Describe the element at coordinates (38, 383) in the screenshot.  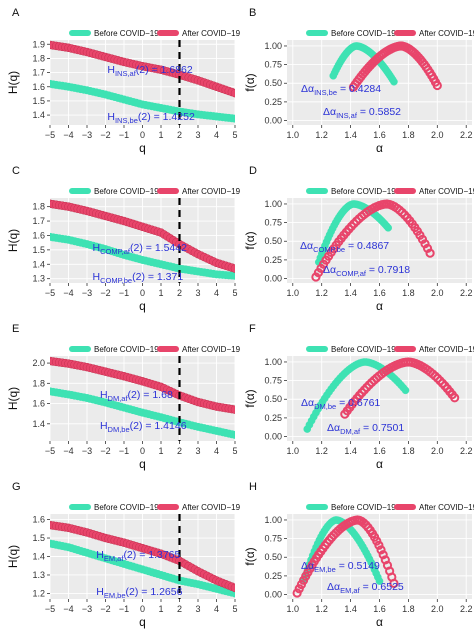
I see `y-tick-label: 1.8` at that location.